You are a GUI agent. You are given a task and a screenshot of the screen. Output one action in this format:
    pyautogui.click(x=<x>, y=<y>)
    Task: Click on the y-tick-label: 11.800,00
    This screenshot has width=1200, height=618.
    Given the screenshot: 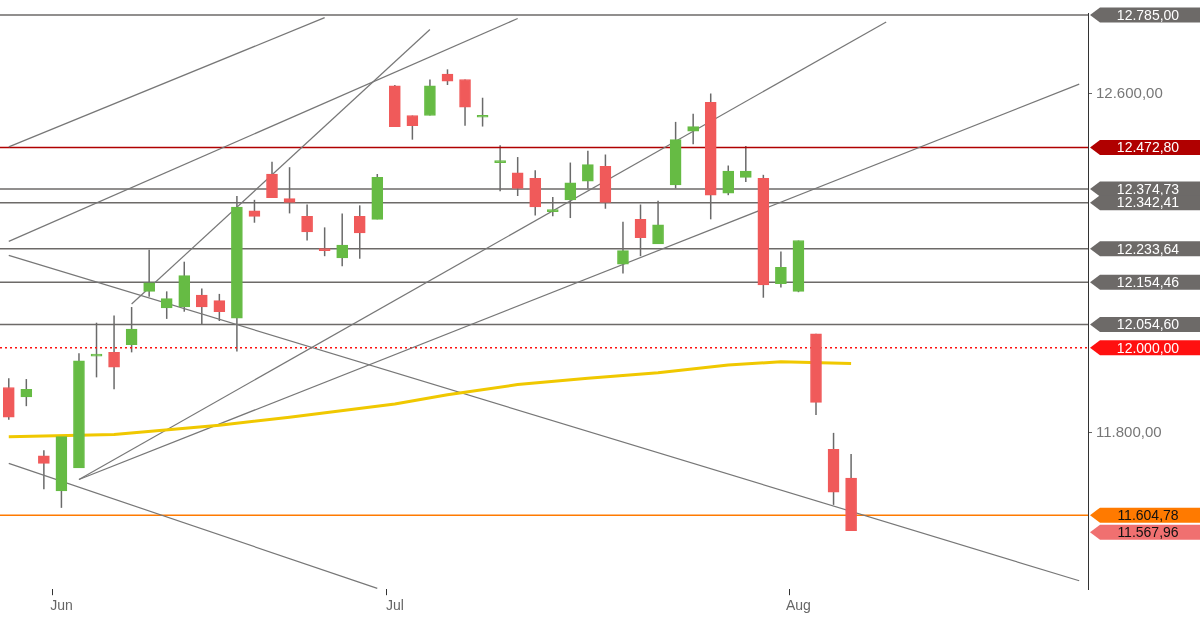 What is the action you would take?
    pyautogui.click(x=1129, y=431)
    